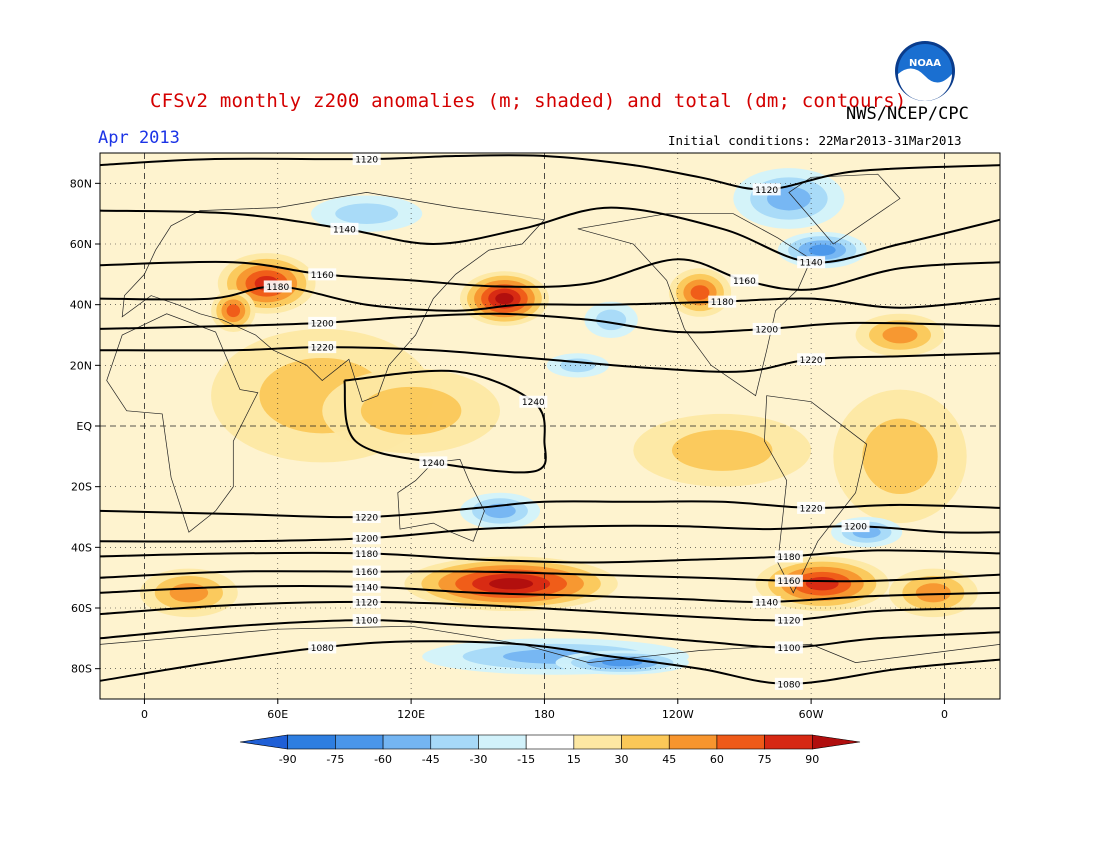  What do you see at coordinates (383, 759) in the screenshot?
I see `colorbar-label: -60` at bounding box center [383, 759].